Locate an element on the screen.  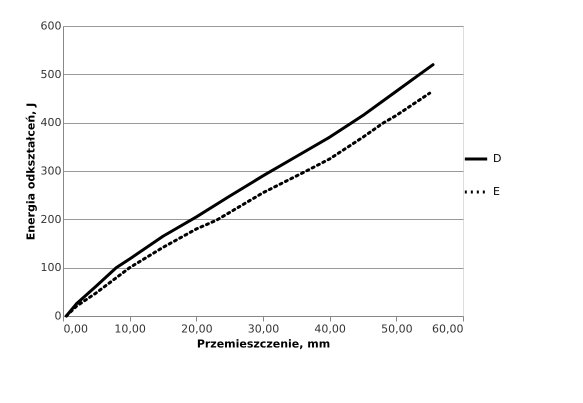
y-tick-label: 500 is located at coordinates (51, 74).